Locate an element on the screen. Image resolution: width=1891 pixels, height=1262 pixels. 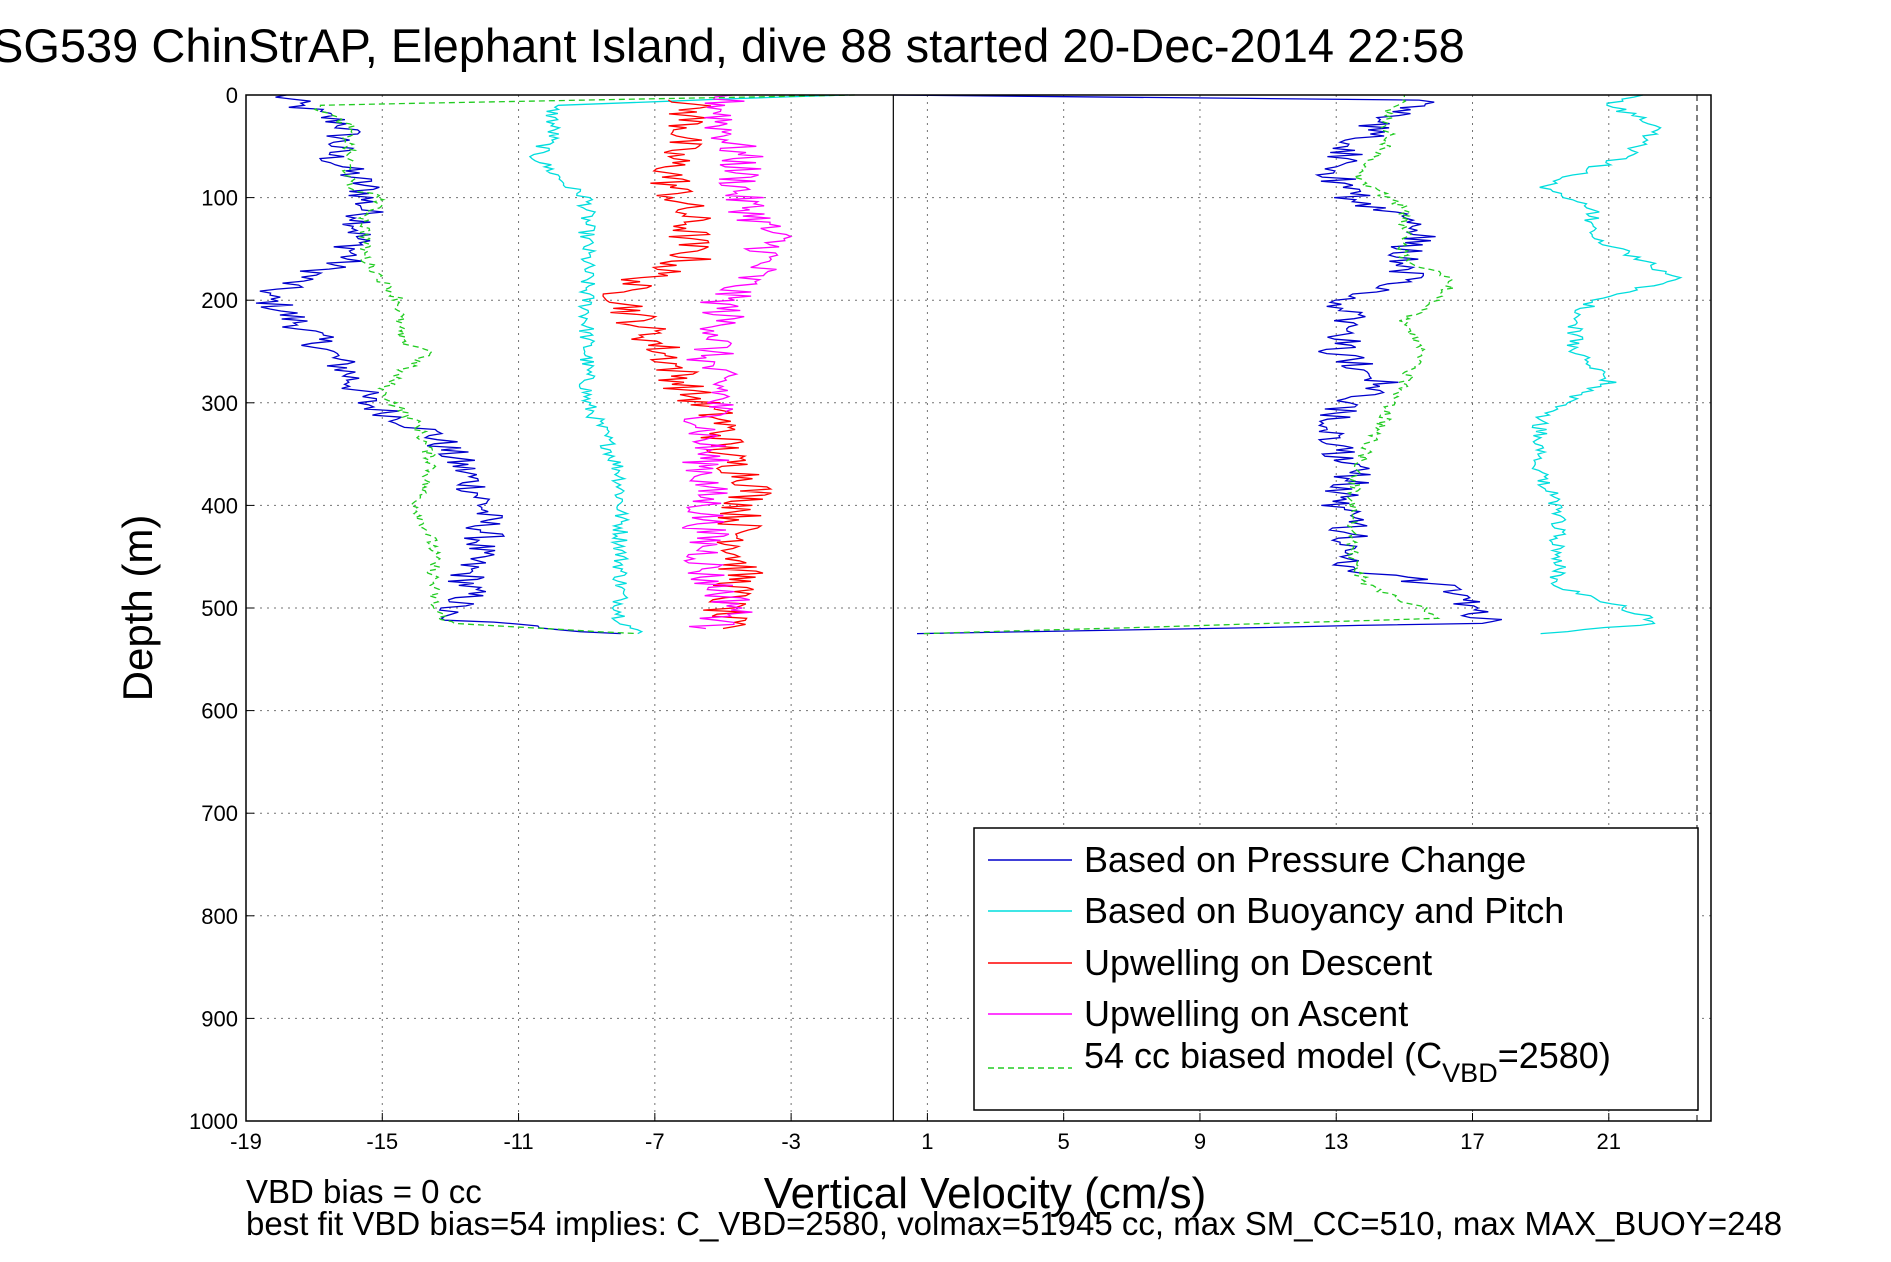
series-line-3-descent is located at coordinates (737, 362).